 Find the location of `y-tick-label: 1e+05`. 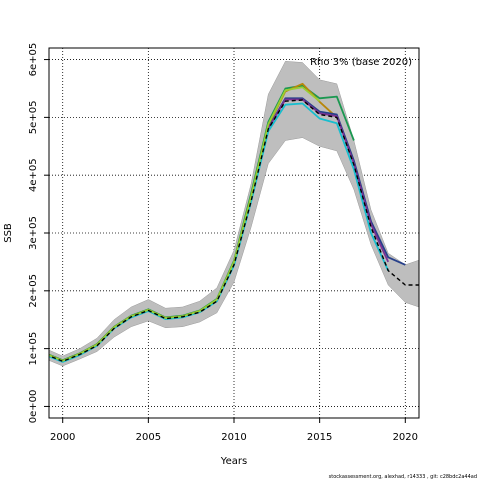

y-tick-label: 1e+05 is located at coordinates (33, 349).